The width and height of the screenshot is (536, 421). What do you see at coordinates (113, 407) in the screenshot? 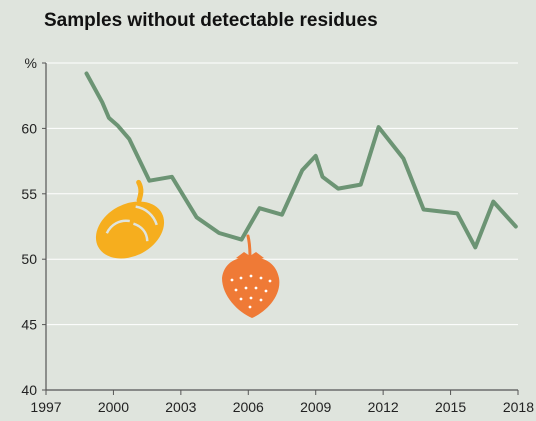
I see `x-tick-label: 2000` at bounding box center [113, 407].